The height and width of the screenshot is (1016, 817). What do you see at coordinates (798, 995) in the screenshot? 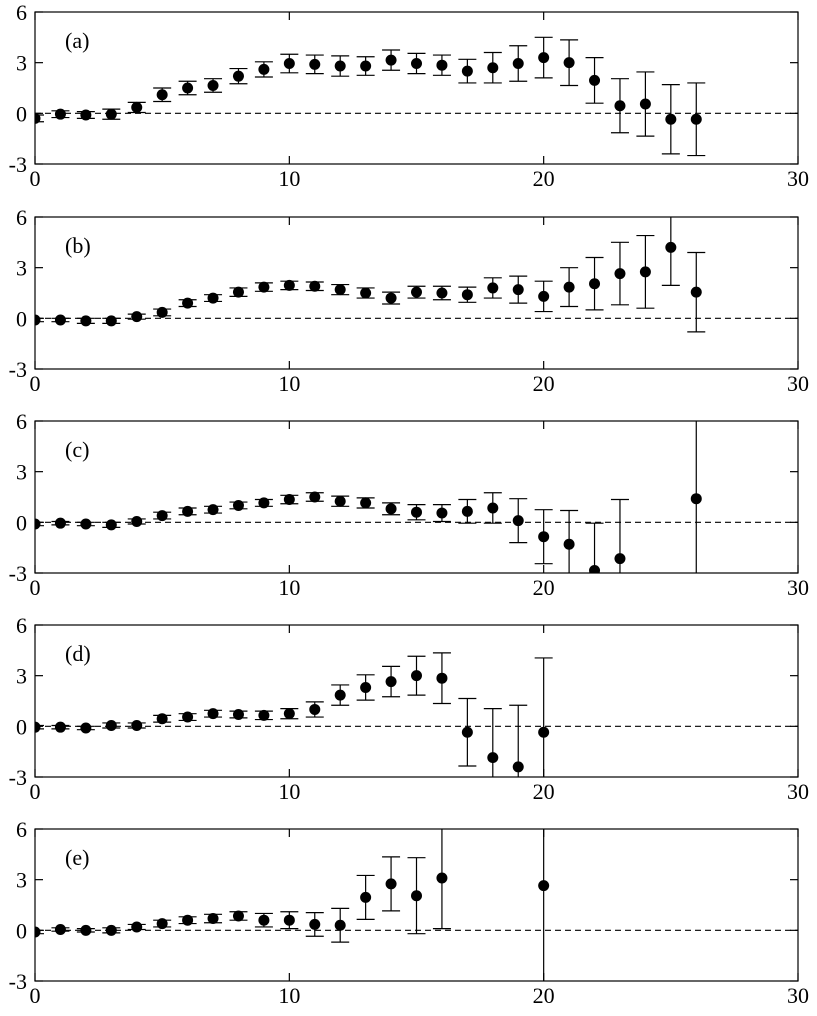
I see `x-tick-label: 30` at bounding box center [798, 995].